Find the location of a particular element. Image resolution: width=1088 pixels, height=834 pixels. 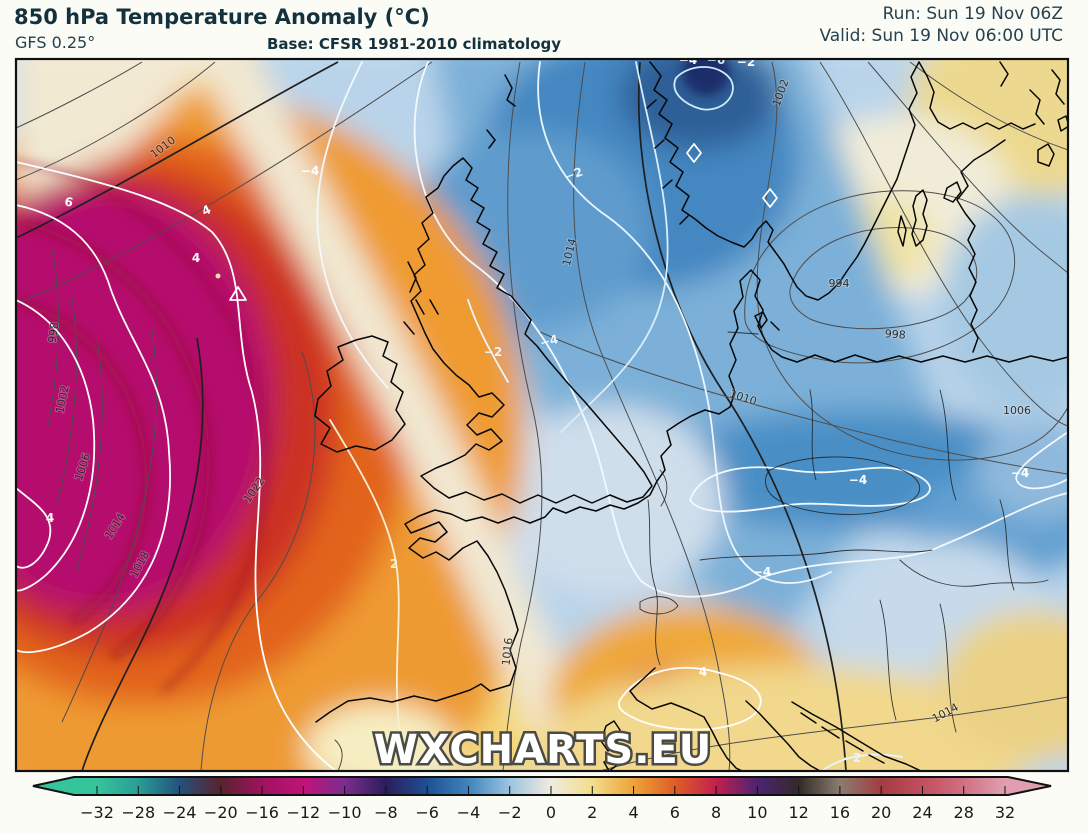

colorbar-tick-label: −6 is located at coordinates (427, 812).